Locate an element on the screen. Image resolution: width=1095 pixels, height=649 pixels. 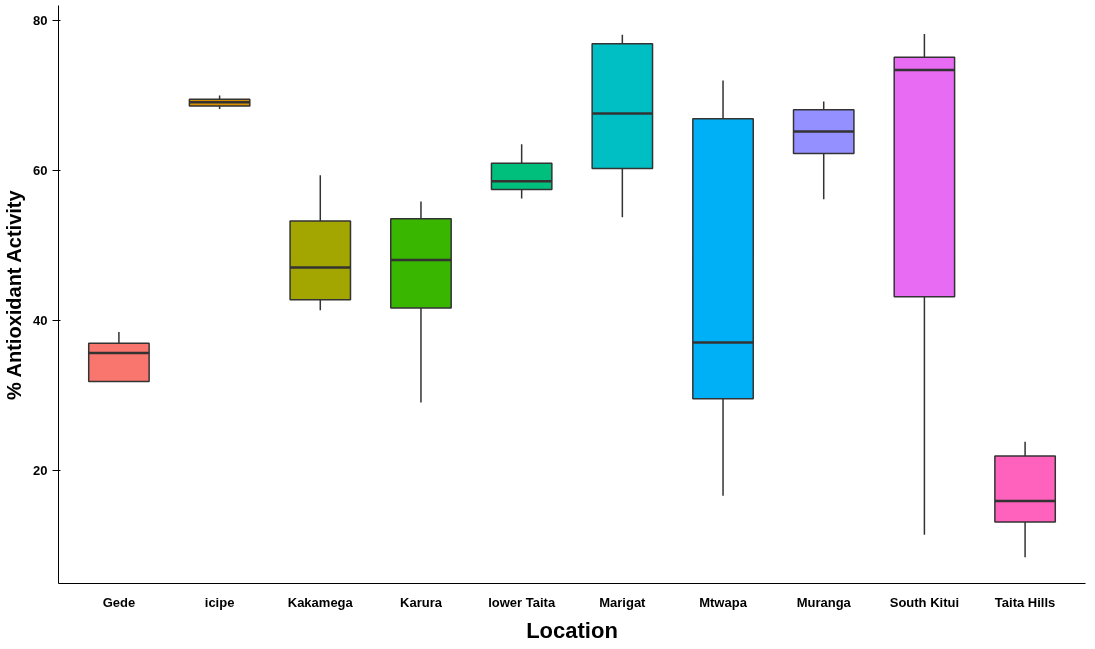
x-tick-label: Karura is located at coordinates (421, 602).